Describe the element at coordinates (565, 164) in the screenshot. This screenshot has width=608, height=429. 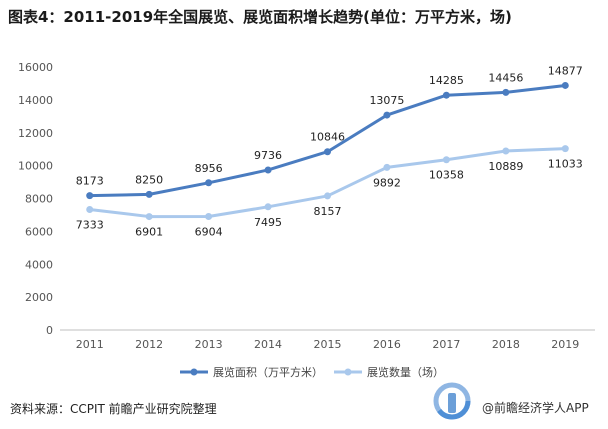
I see `data-label: 11033` at that location.